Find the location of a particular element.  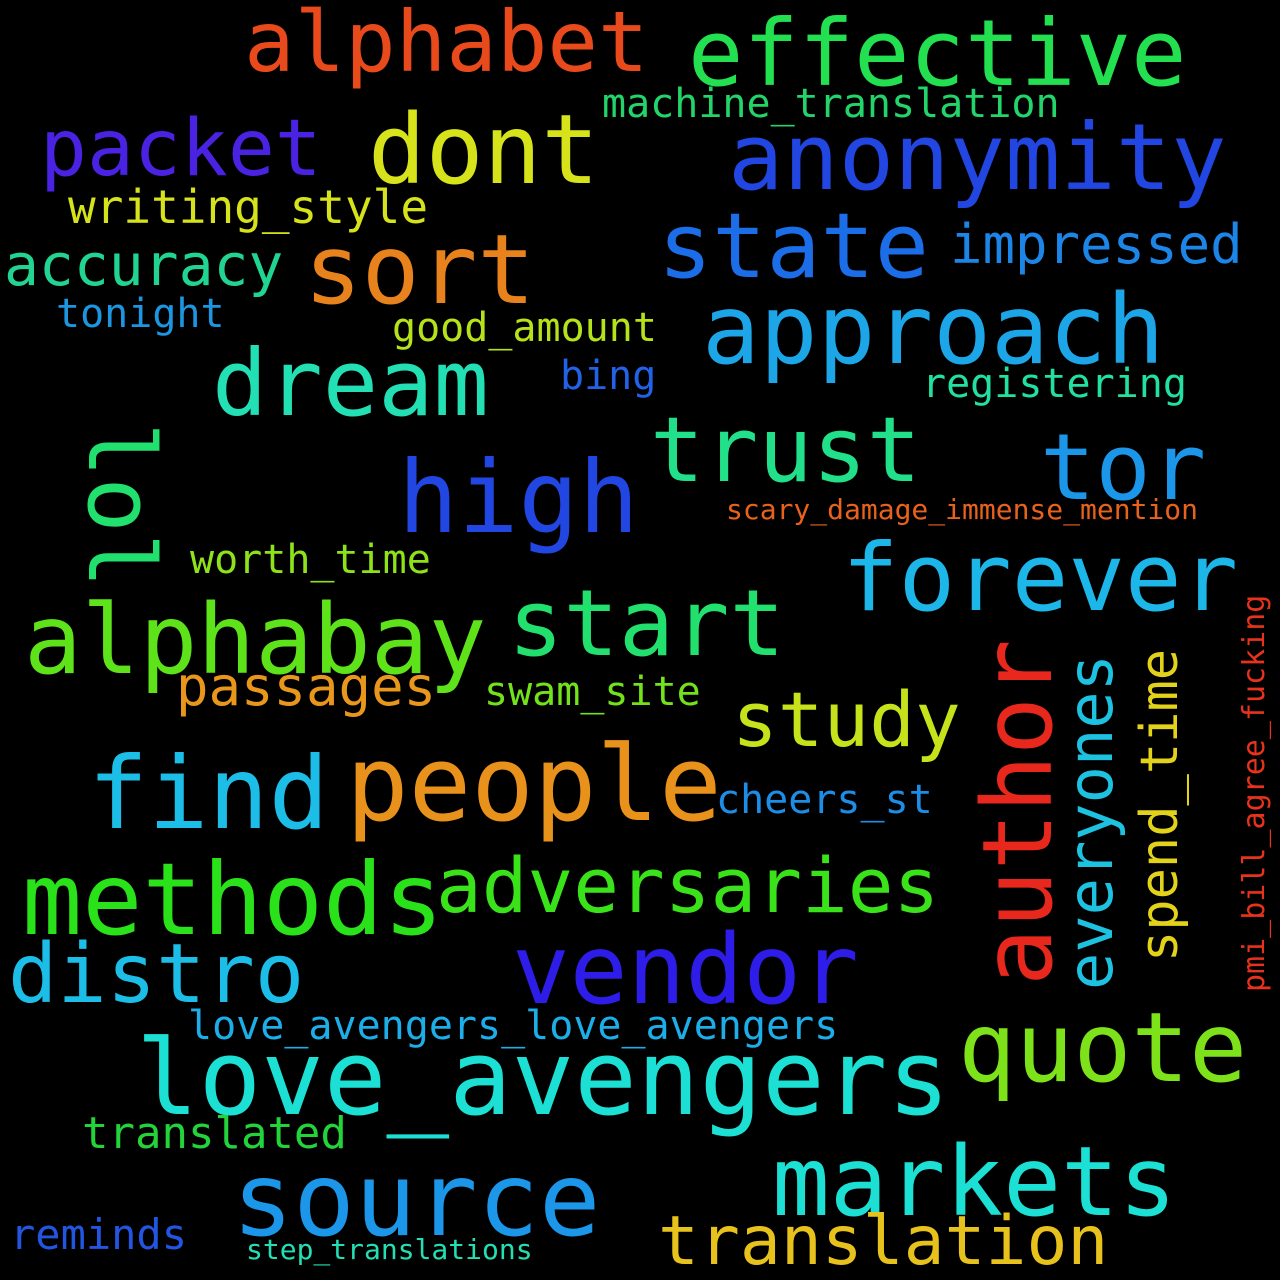

word-approach: approach is located at coordinates (933, 330).